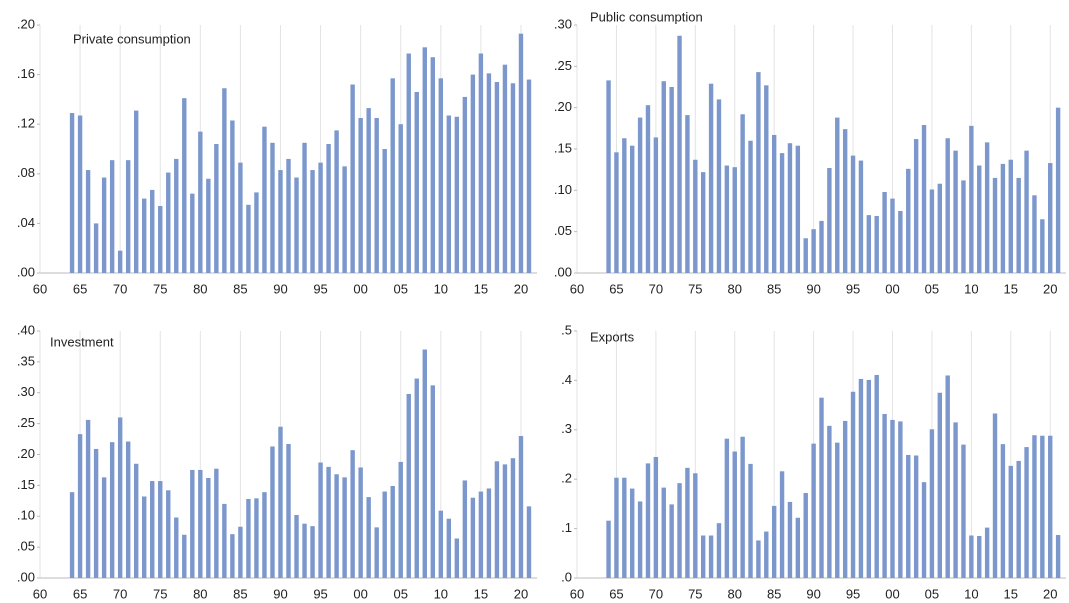 The image size is (1069, 603). What do you see at coordinates (26, 222) in the screenshot?
I see `y-tick-label: .04` at bounding box center [26, 222].